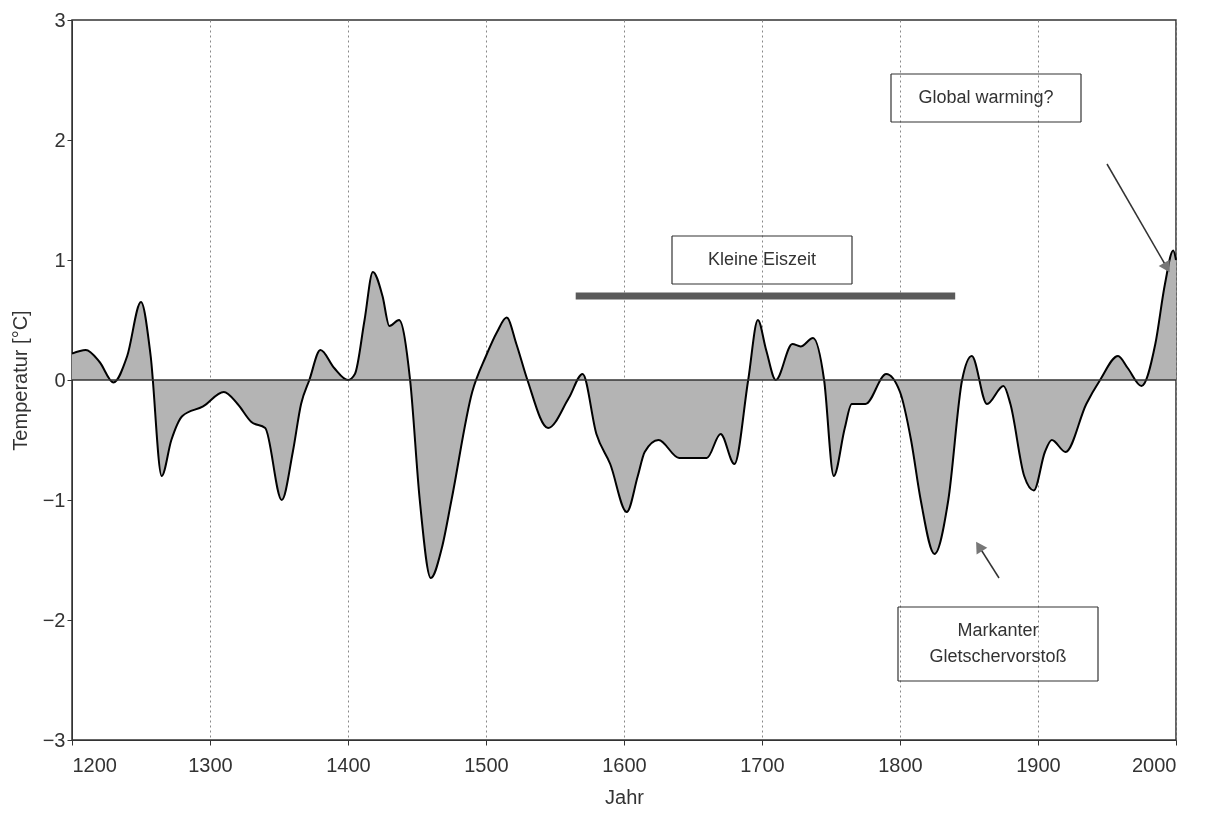 The height and width of the screenshot is (837, 1207). What do you see at coordinates (60, 139) in the screenshot?
I see `y-tick-label: 2` at bounding box center [60, 139].